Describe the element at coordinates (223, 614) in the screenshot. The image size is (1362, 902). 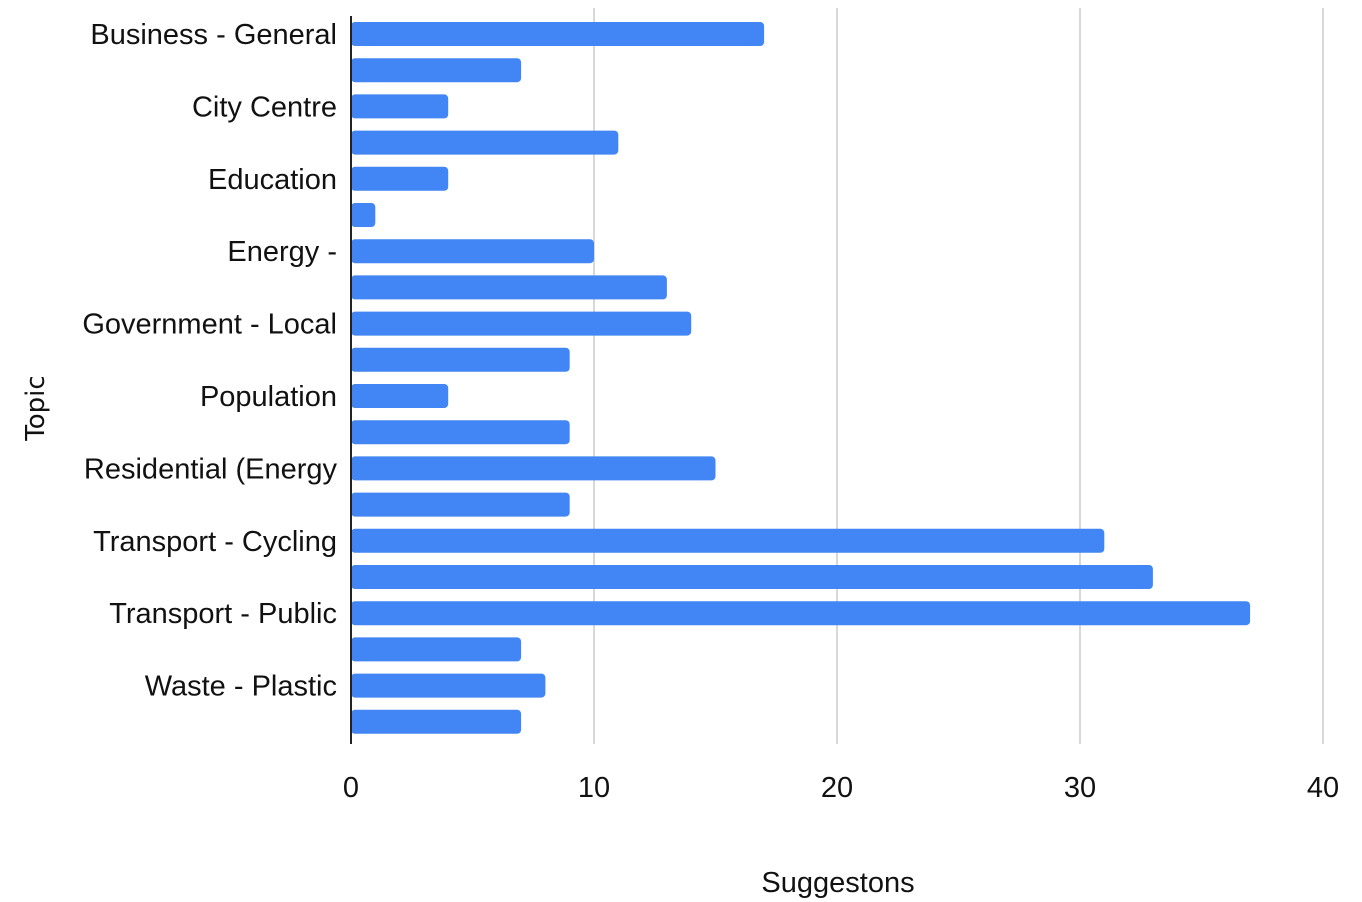
I see `category-label: Transport - Public` at that location.